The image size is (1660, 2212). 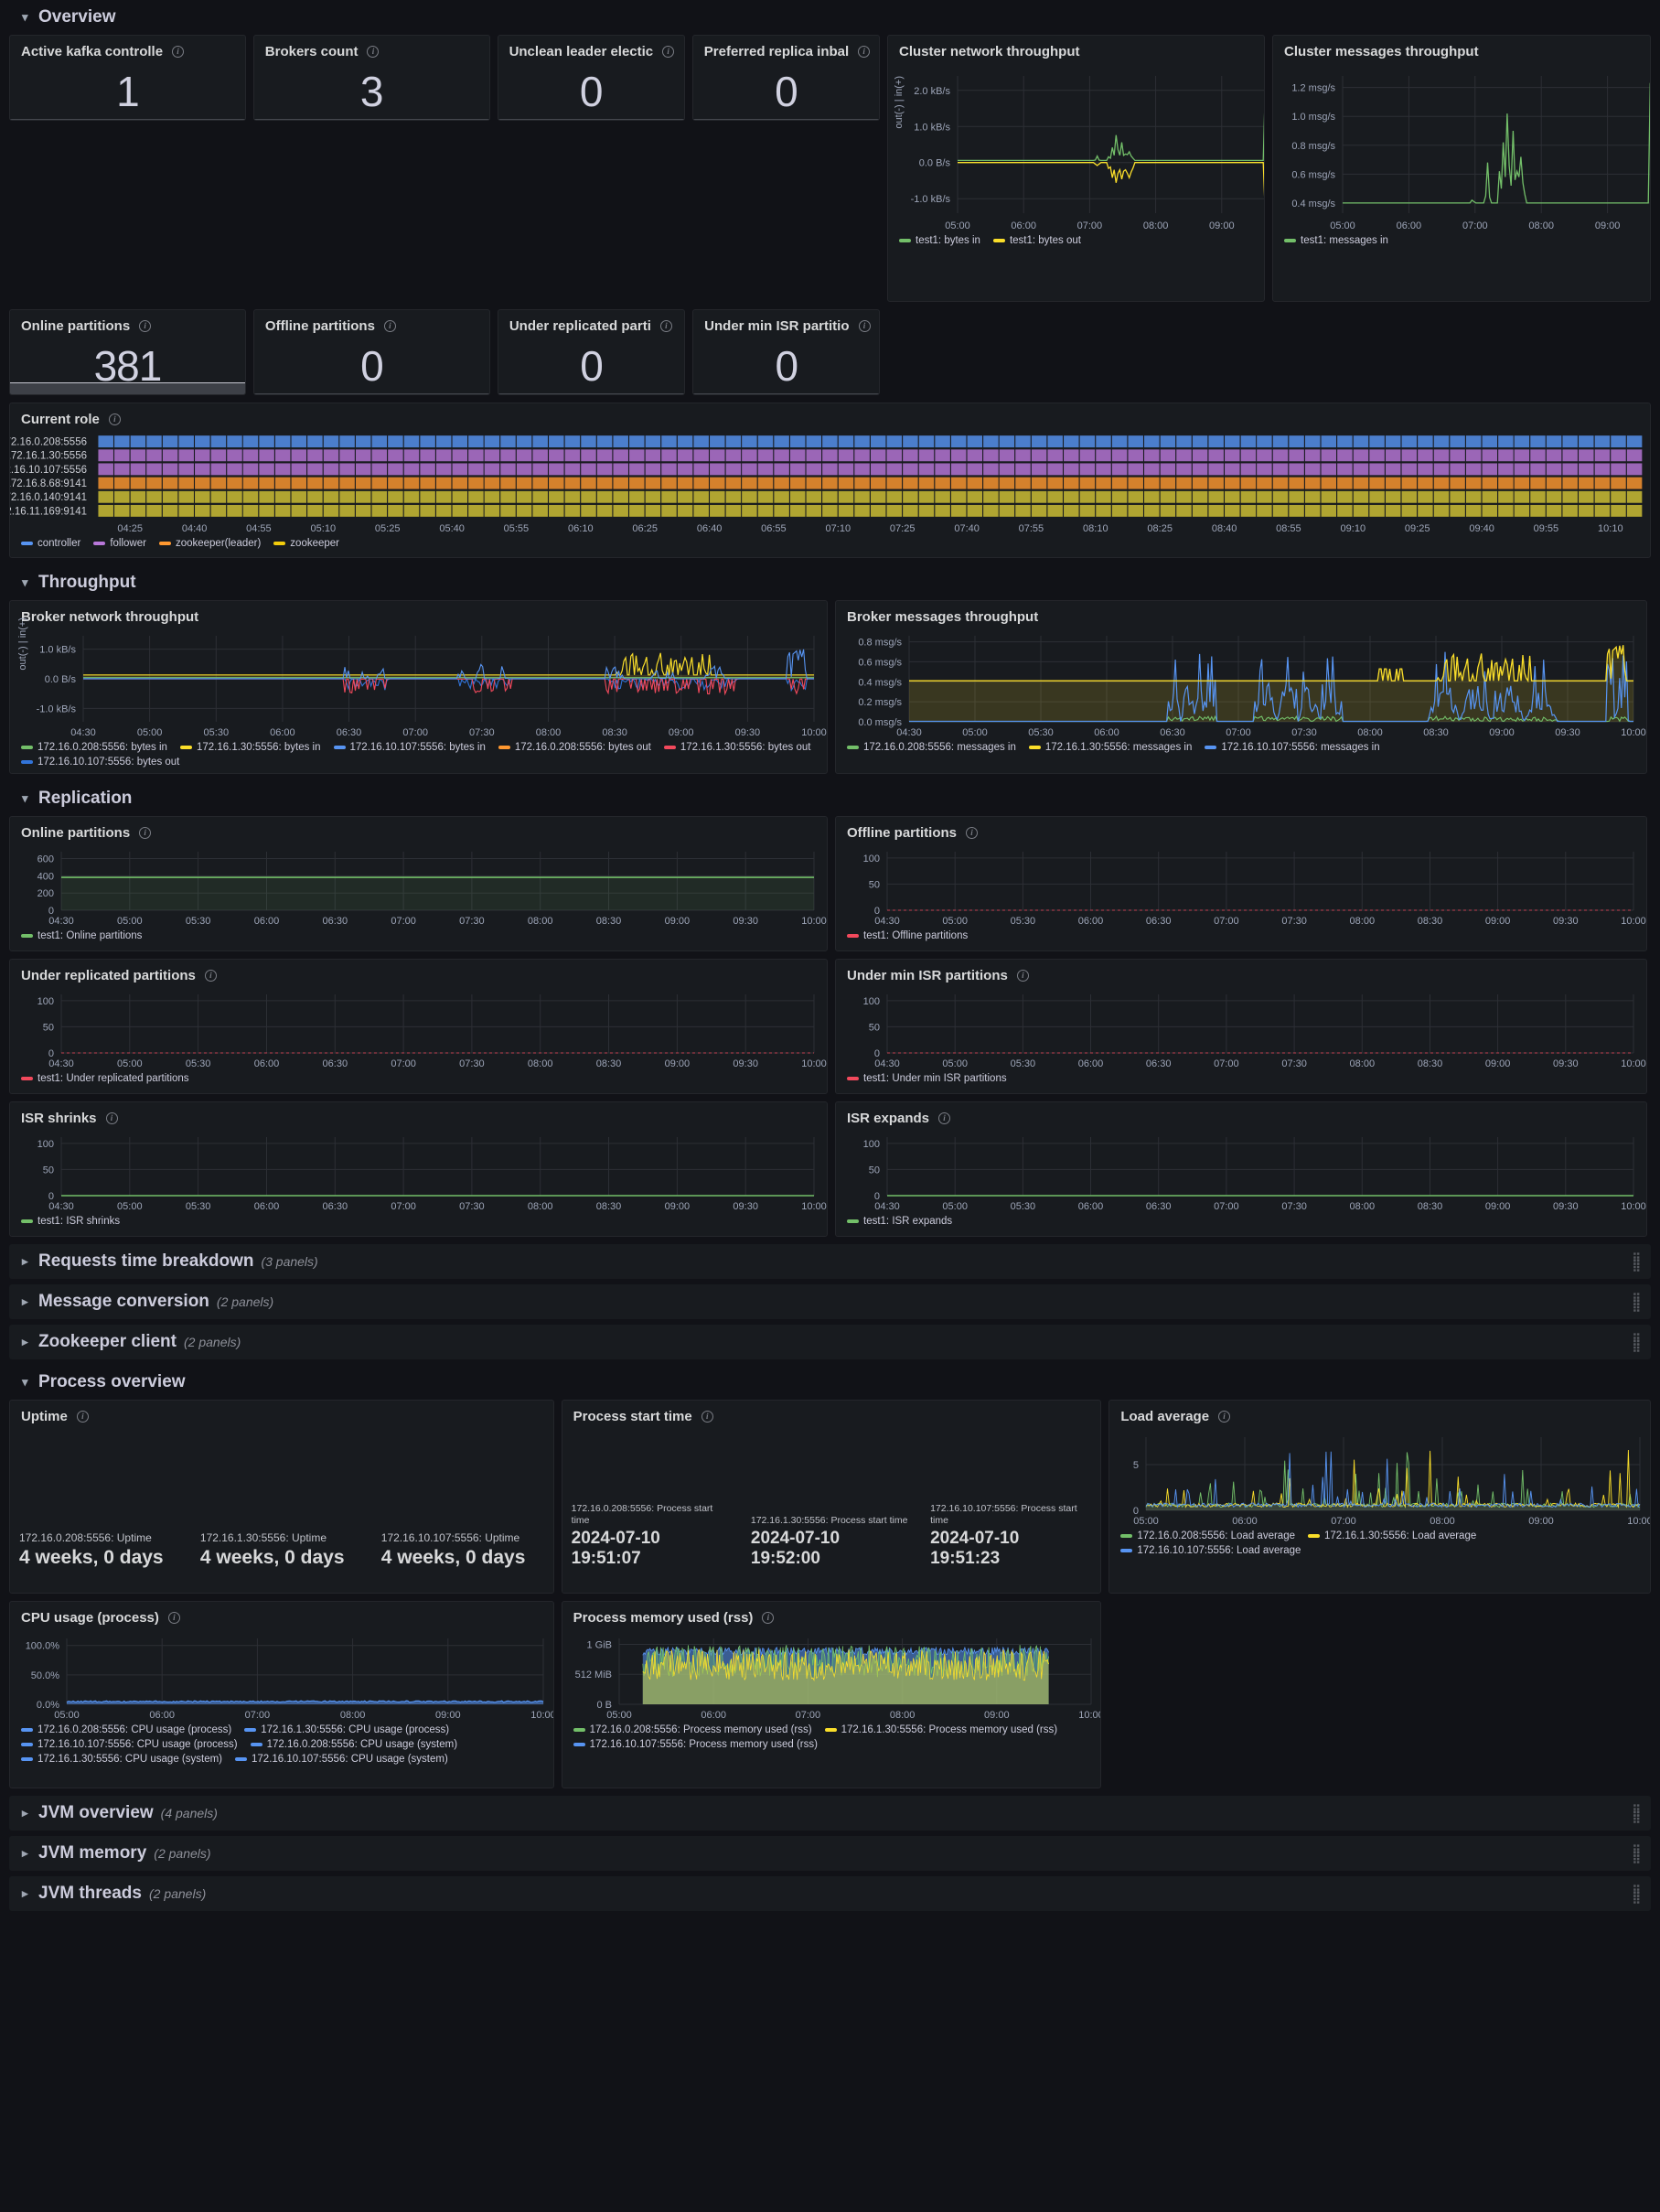 What do you see at coordinates (404, 1206) in the screenshot?
I see `svg-text: 07:00` at bounding box center [404, 1206].